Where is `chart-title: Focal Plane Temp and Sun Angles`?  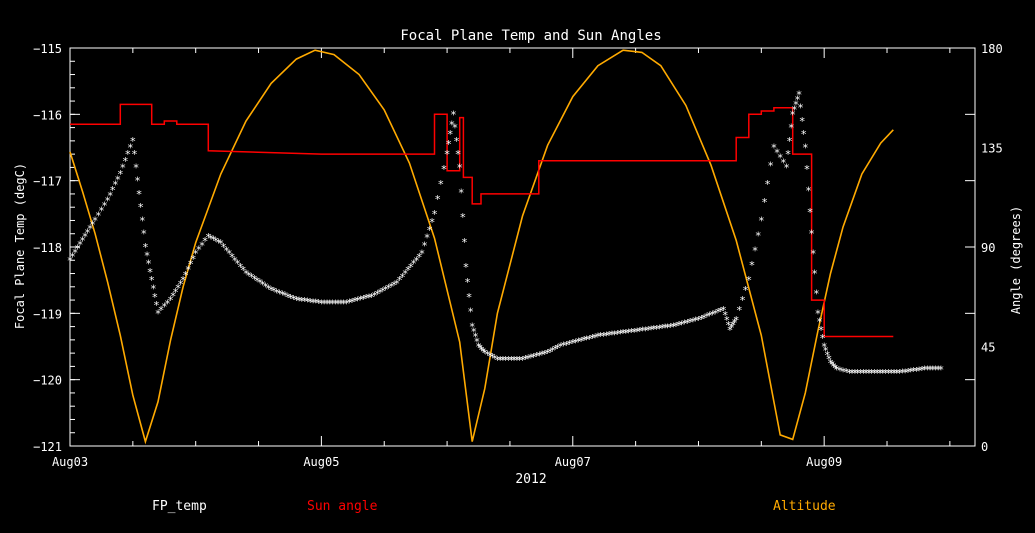
chart-title: Focal Plane Temp and Sun Angles is located at coordinates (530, 36).